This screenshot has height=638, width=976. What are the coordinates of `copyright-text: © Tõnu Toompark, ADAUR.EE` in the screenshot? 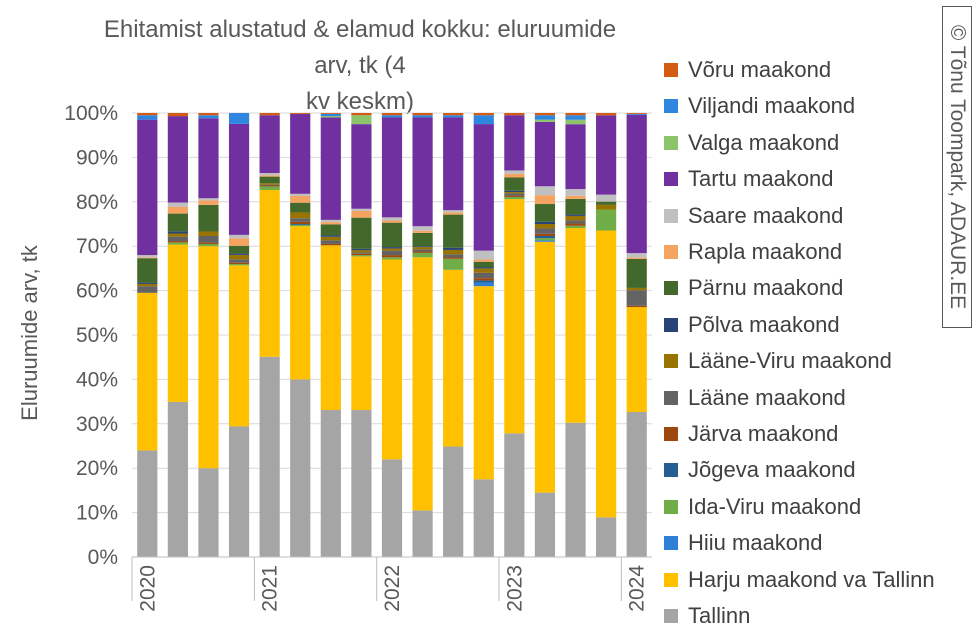 It's located at (957, 167).